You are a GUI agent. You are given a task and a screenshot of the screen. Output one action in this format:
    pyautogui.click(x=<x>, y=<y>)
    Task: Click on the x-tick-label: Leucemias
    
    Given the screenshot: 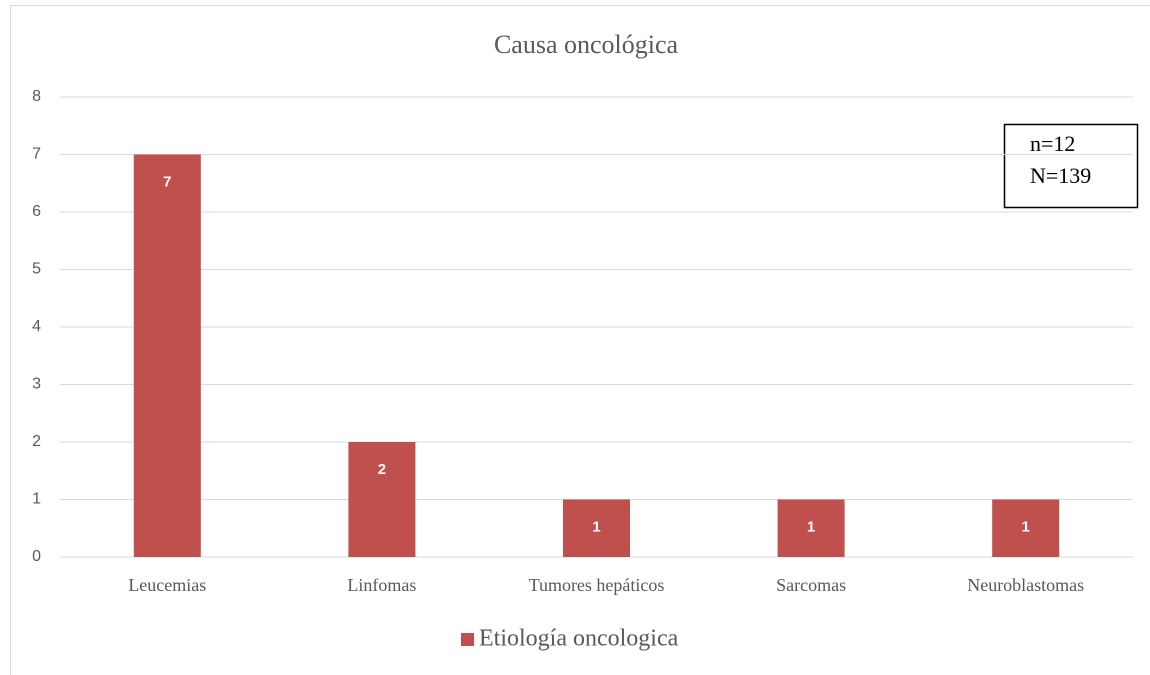 What is the action you would take?
    pyautogui.click(x=167, y=585)
    